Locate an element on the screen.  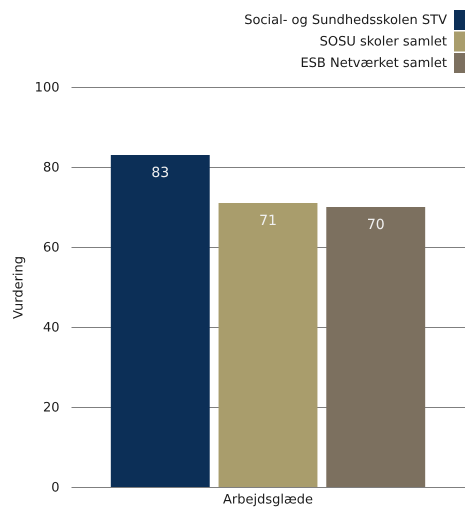
legend-label: ESB Netværket samlet is located at coordinates (373, 63).